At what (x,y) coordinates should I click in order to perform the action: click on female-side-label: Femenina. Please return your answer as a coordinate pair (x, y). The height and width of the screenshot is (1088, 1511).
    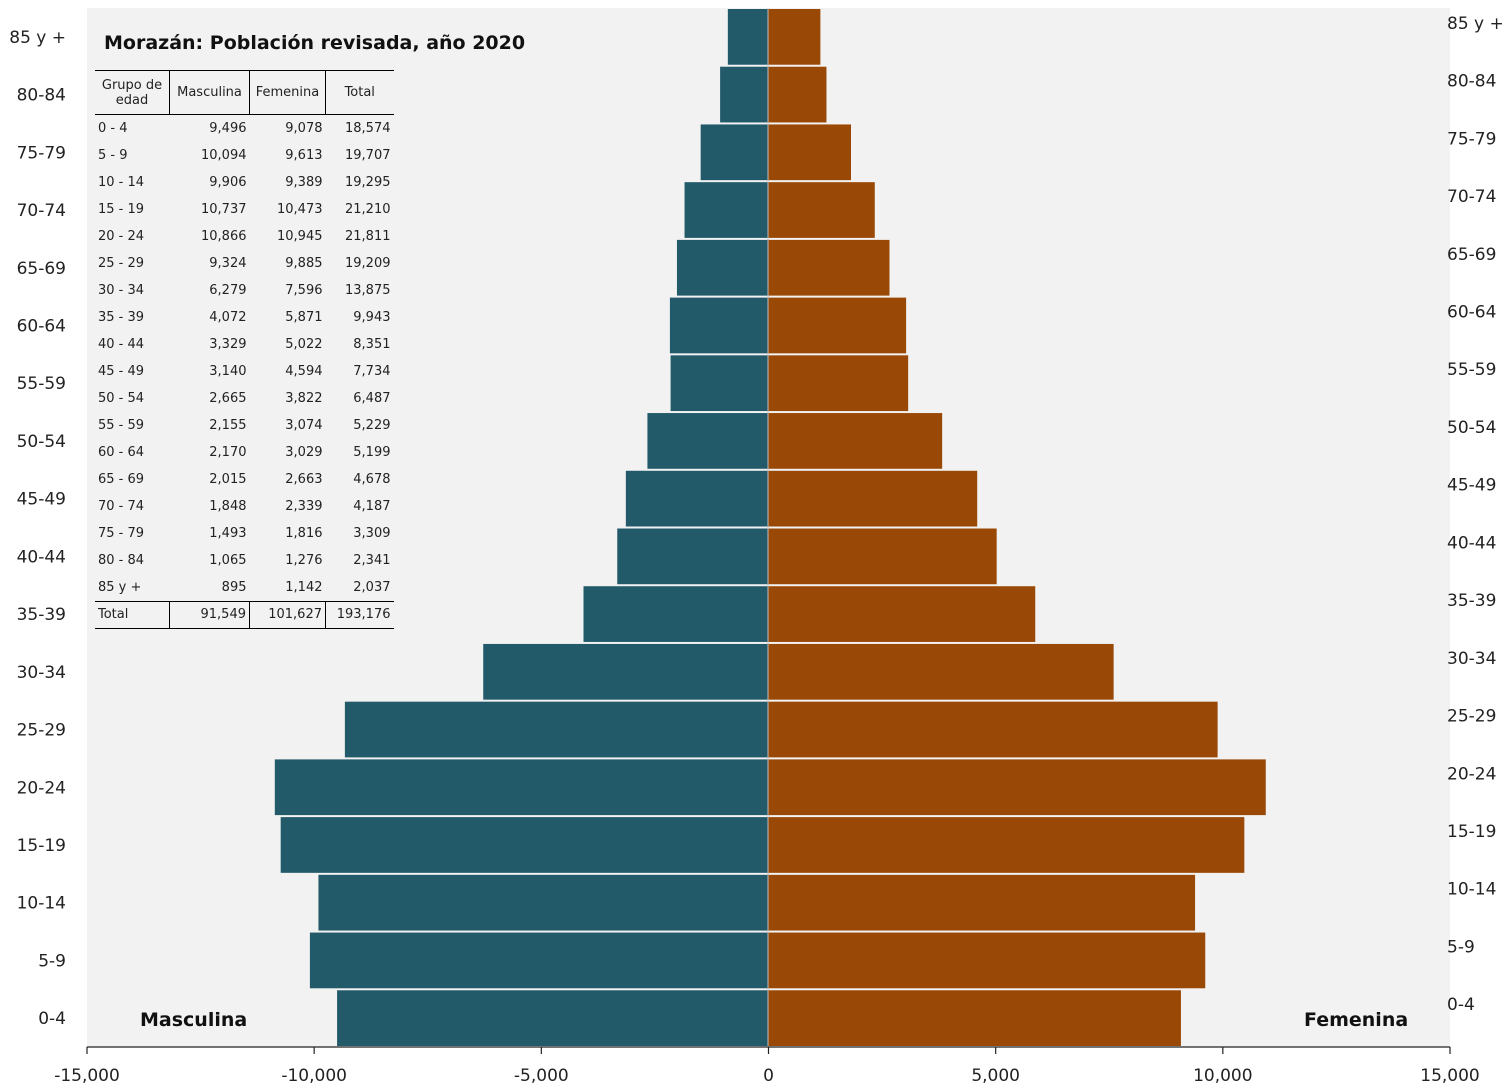
    Looking at the image, I should click on (1356, 1020).